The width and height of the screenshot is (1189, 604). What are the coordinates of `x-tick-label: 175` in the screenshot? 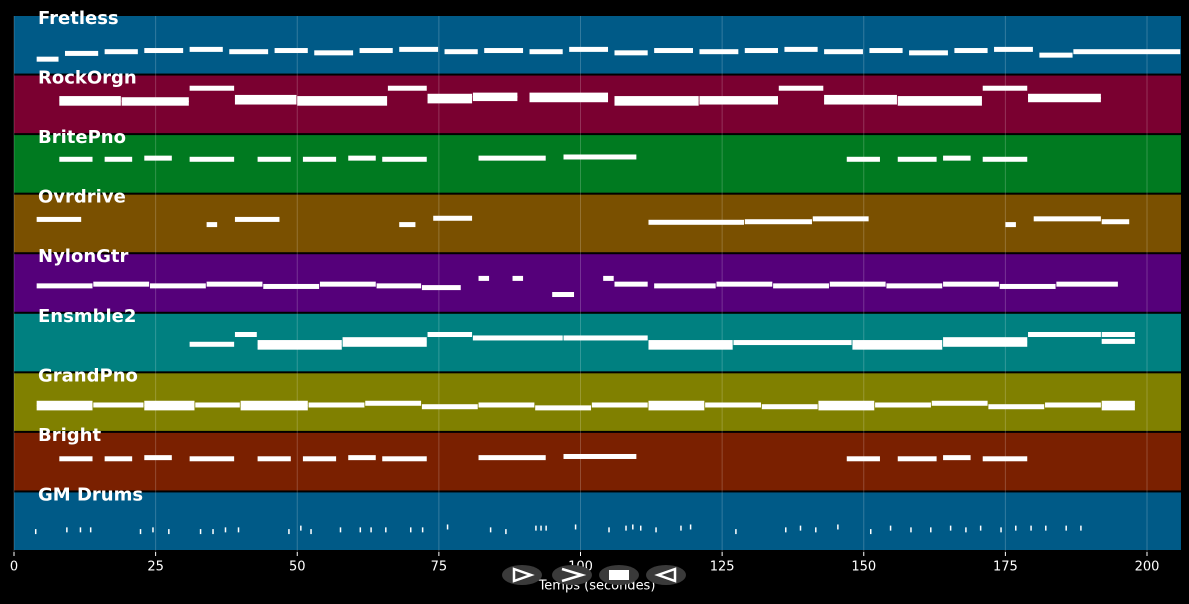 It's located at (1005, 567).